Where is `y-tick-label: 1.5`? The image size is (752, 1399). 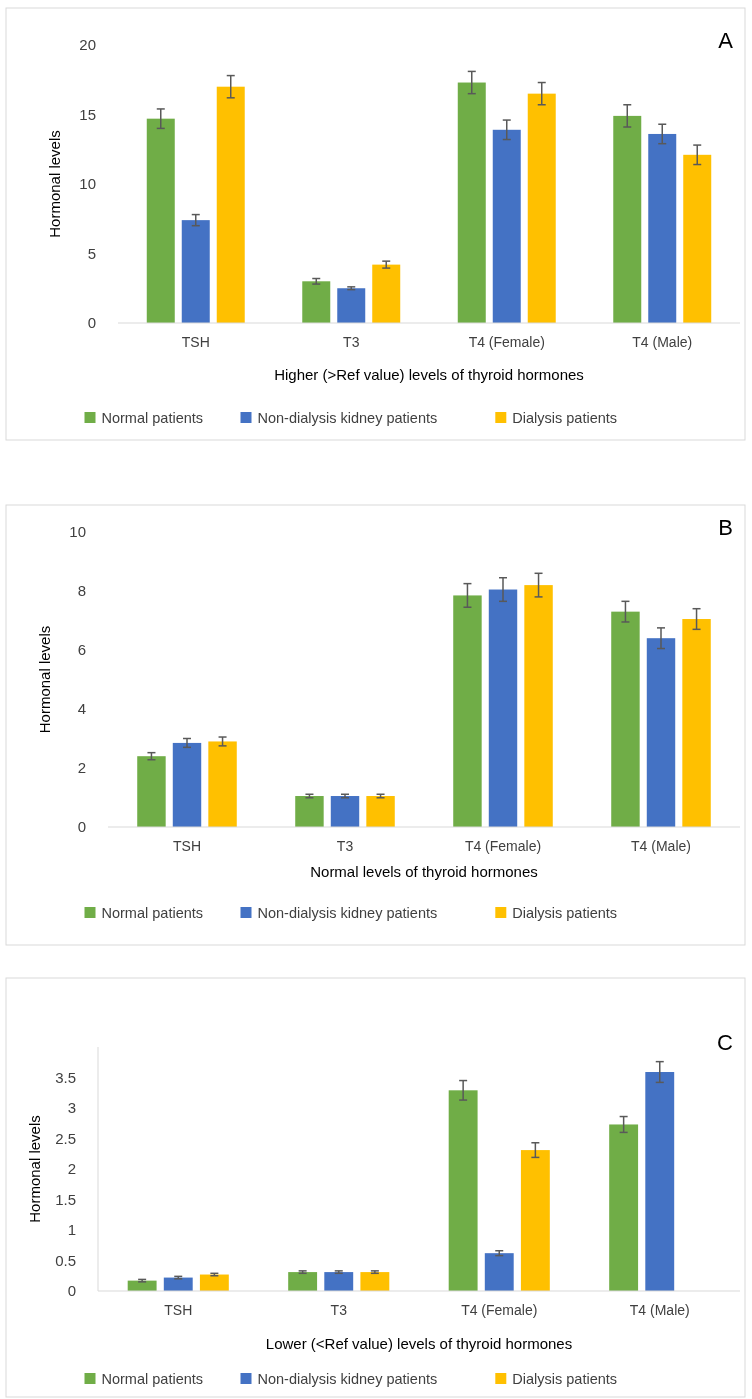
y-tick-label: 1.5 is located at coordinates (65, 1199).